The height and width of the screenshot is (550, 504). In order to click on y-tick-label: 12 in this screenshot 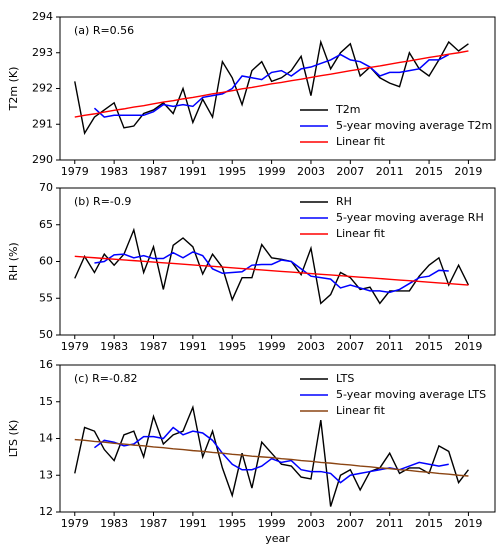, I will do `click(46, 511)`.